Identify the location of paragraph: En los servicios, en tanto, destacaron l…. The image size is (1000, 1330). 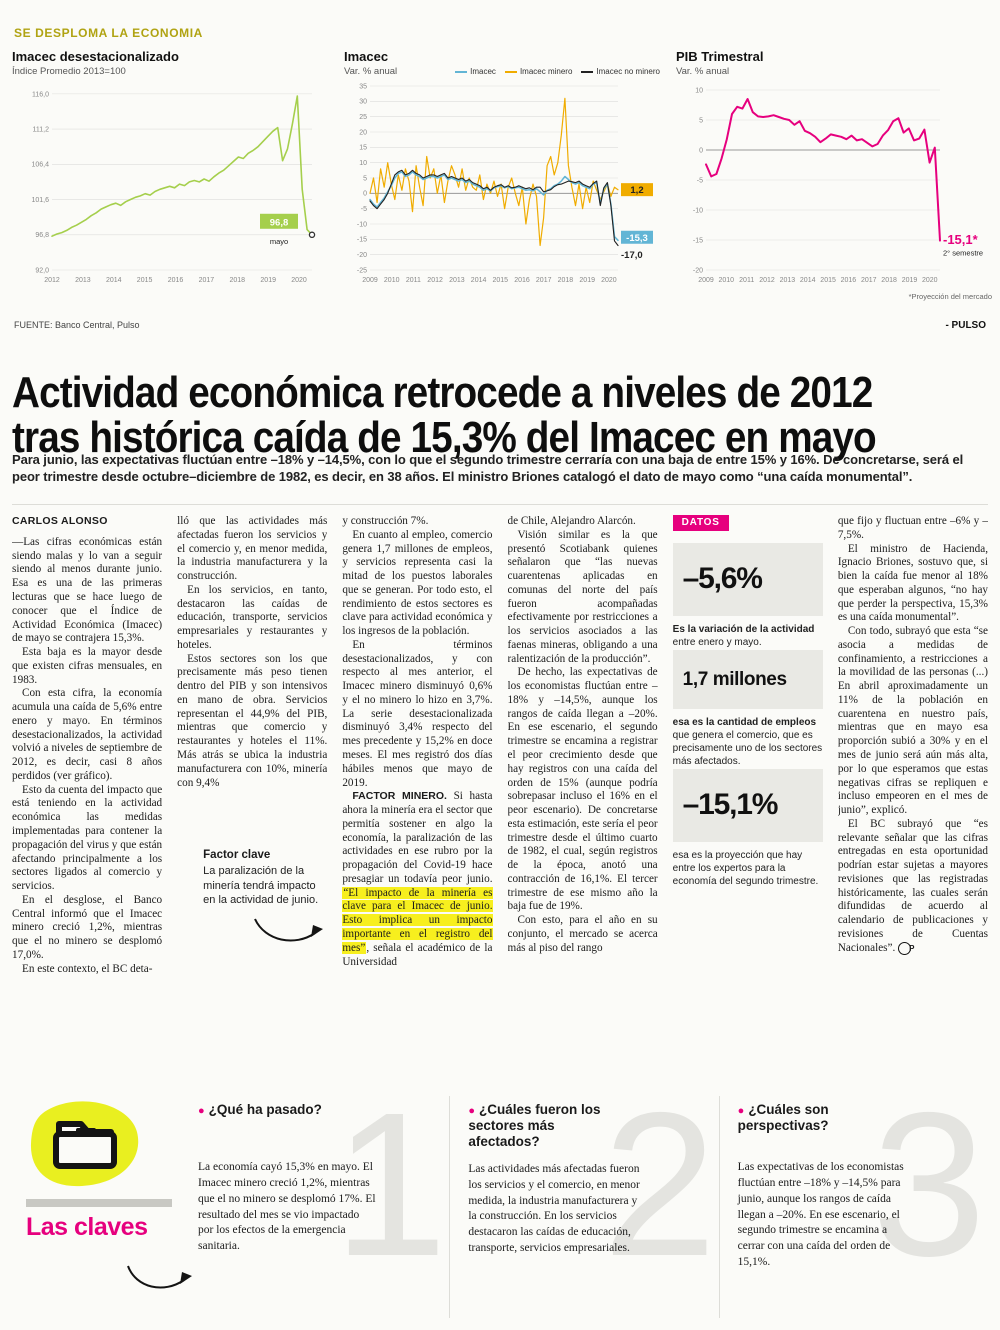
(252, 617).